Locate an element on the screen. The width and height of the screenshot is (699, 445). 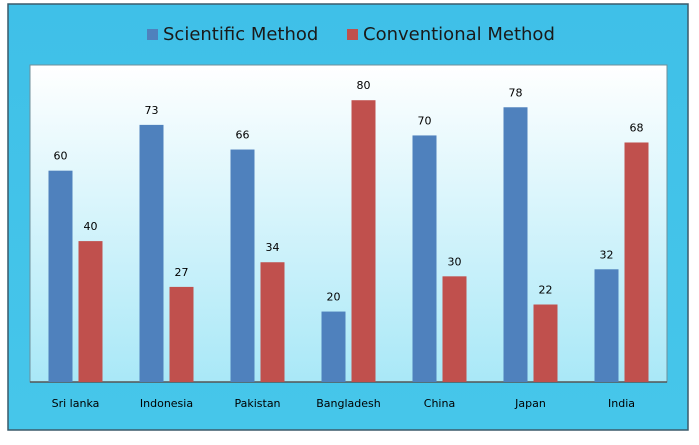
data-label: 20 is located at coordinates (334, 297).